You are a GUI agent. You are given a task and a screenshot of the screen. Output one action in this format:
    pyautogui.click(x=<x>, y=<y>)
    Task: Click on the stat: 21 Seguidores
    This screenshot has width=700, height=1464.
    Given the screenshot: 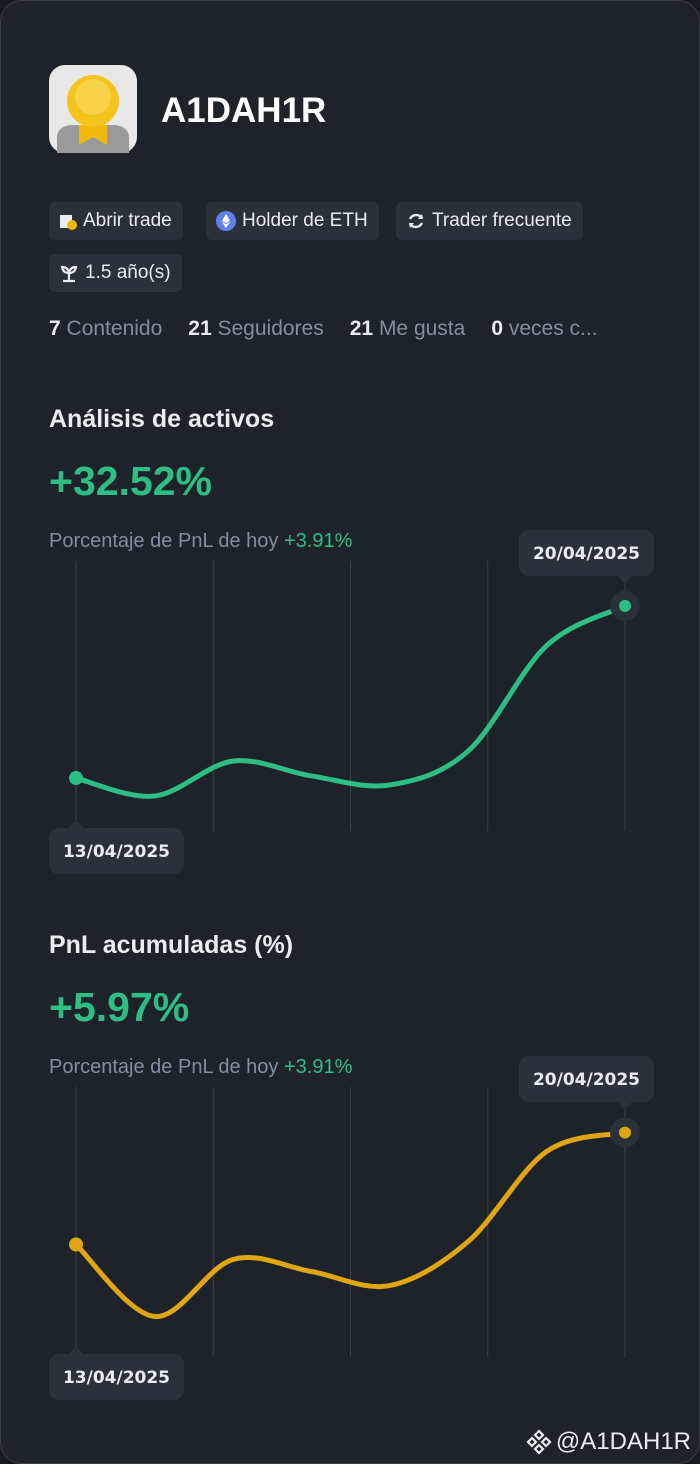 What is the action you would take?
    pyautogui.click(x=255, y=329)
    